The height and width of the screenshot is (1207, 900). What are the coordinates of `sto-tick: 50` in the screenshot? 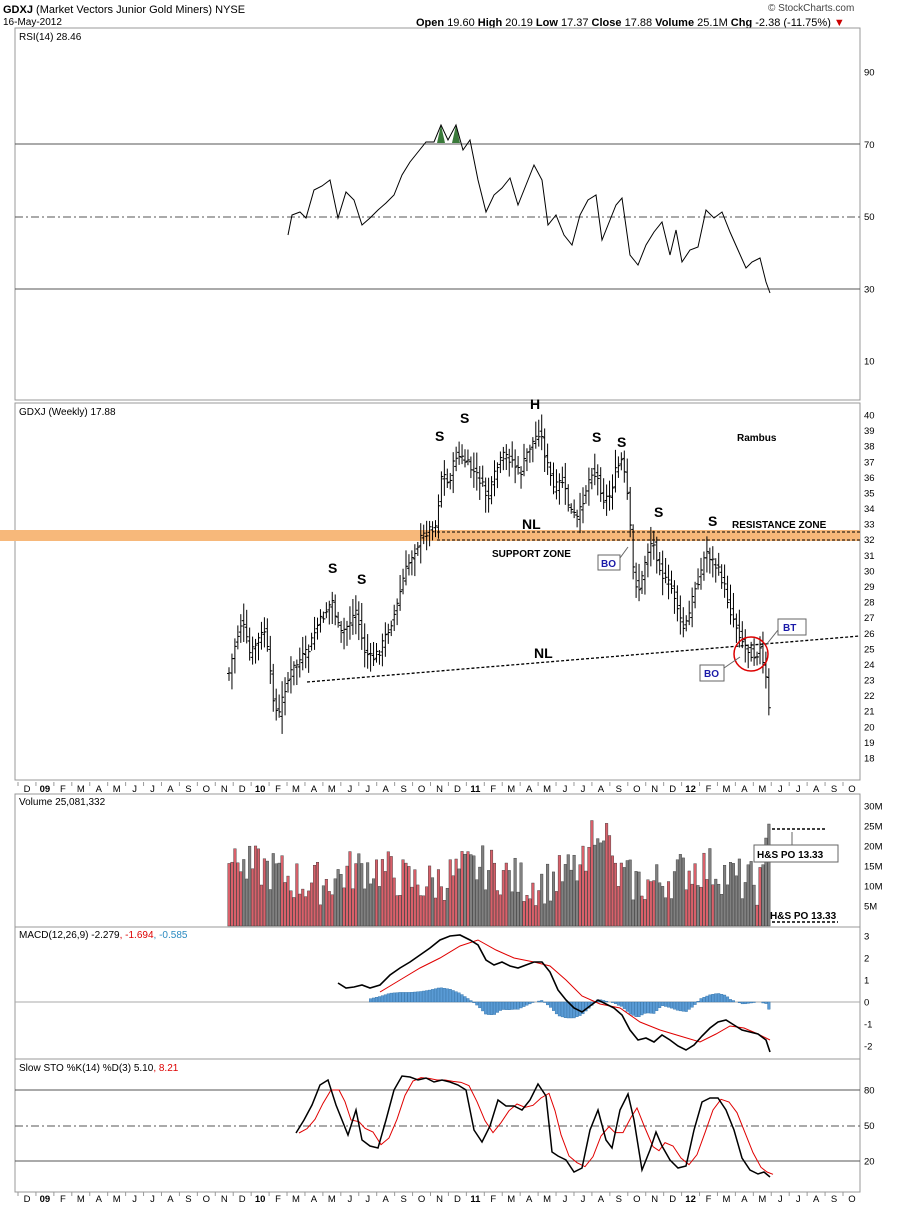 It's located at (869, 1126).